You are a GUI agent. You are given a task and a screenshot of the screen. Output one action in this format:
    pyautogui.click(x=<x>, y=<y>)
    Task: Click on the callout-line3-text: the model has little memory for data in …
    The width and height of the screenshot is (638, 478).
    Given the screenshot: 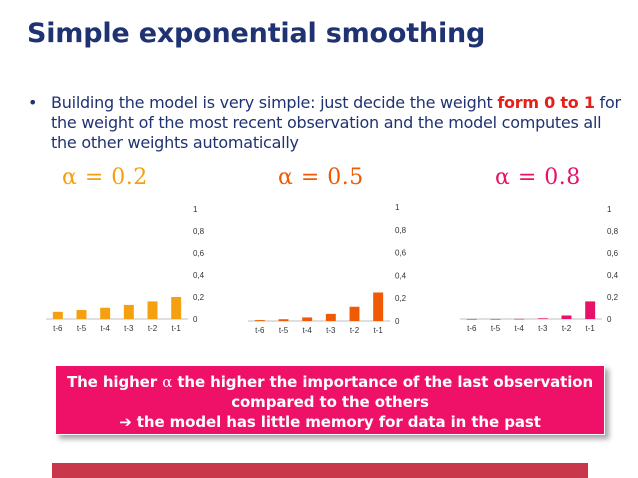 What is the action you would take?
    pyautogui.click(x=336, y=422)
    